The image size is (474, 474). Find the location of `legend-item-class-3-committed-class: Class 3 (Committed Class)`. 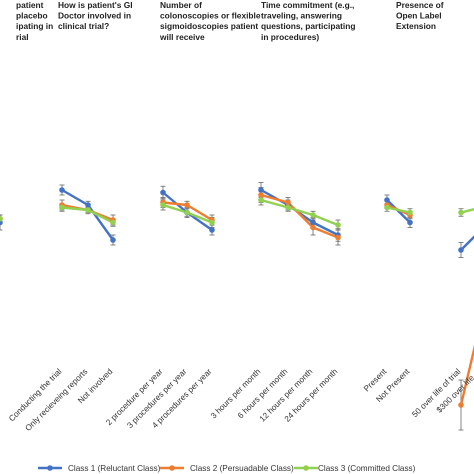

legend-item-class-3-committed-class: Class 3 (Committed Class) is located at coordinates (355, 468).